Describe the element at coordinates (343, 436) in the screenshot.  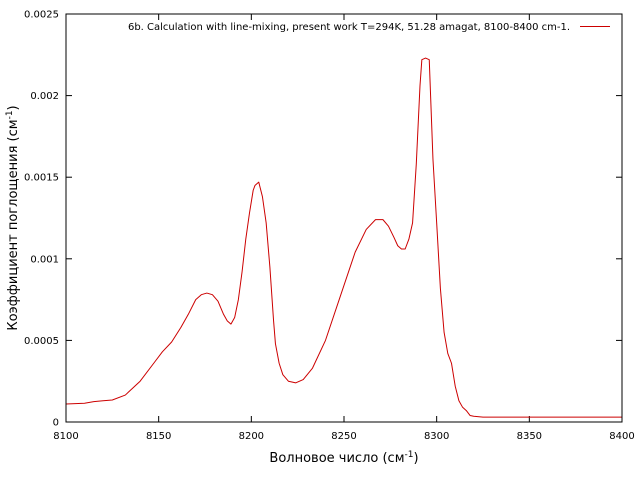
I see `x-tick-label: 8250` at that location.